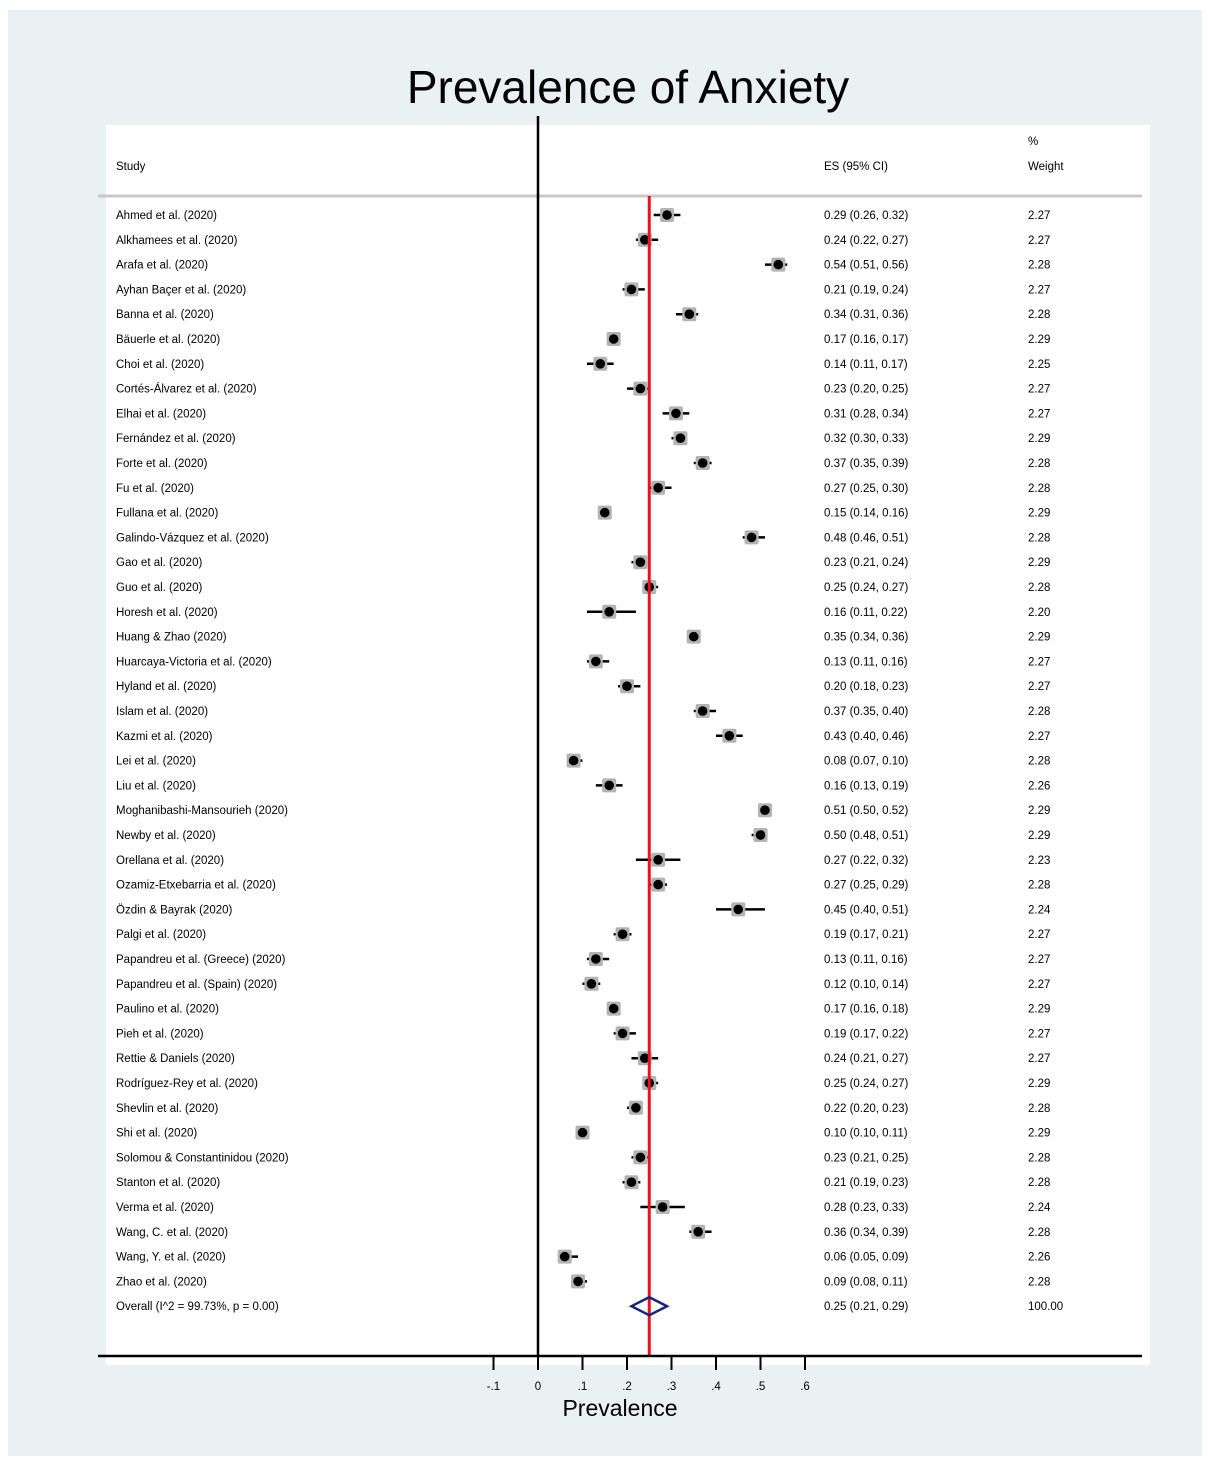 This screenshot has width=1210, height=1466. I want to click on header-es-ci: ES (95% CI), so click(856, 167).